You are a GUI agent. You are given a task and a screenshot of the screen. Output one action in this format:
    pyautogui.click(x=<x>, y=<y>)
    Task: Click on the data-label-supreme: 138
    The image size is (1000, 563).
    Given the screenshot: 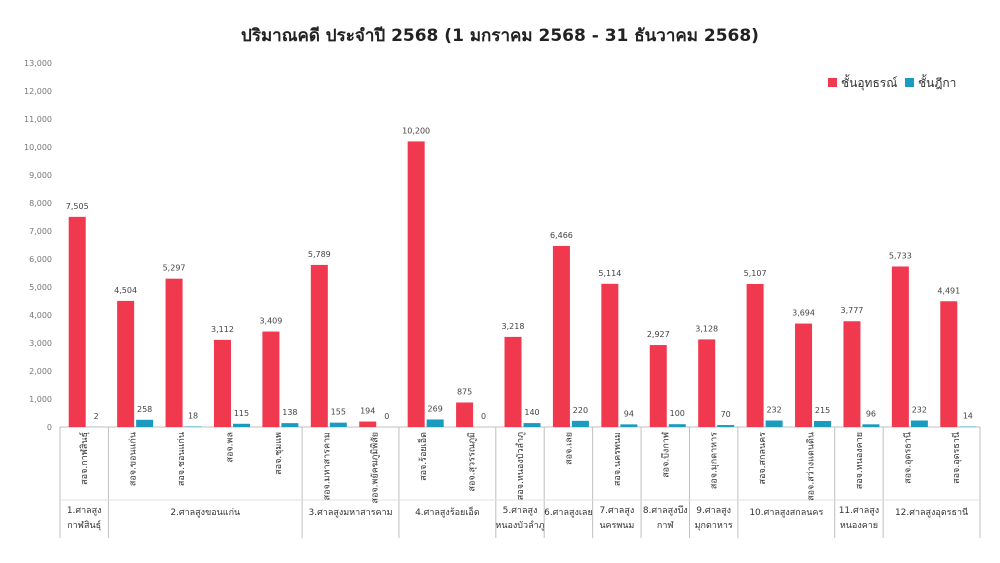 What is the action you would take?
    pyautogui.click(x=289, y=412)
    